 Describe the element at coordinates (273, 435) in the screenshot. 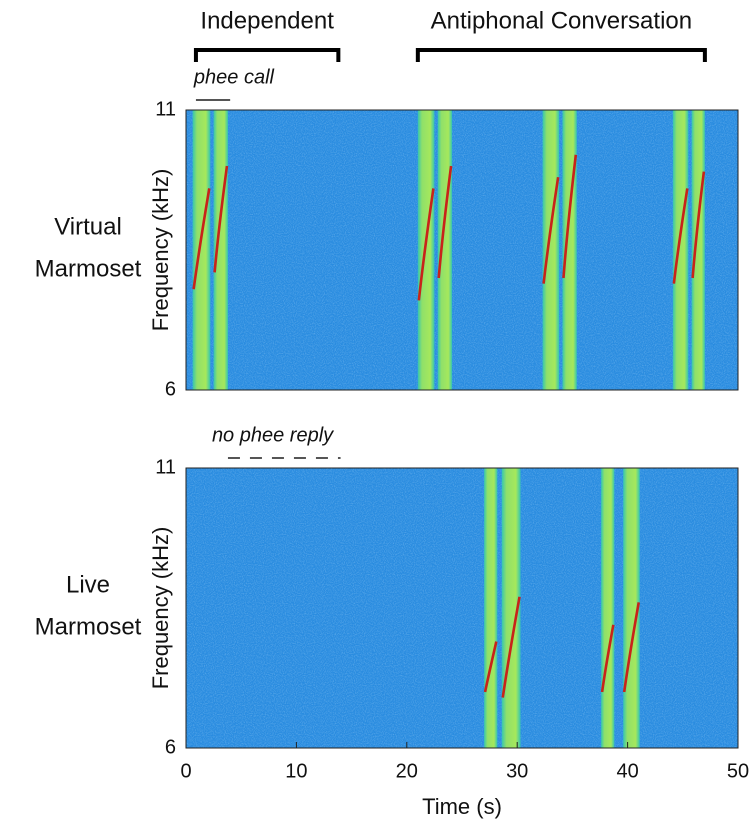

I see `annotation-label: no phee reply` at that location.